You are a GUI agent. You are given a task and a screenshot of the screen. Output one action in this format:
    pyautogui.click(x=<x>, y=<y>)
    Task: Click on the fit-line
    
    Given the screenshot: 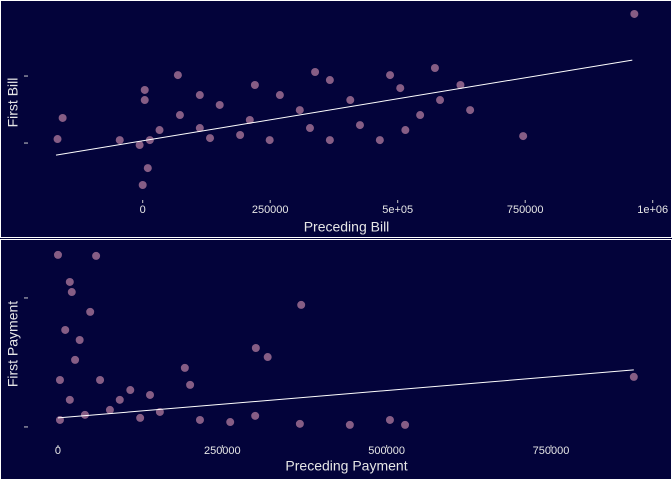 What is the action you would take?
    pyautogui.click(x=345, y=394)
    